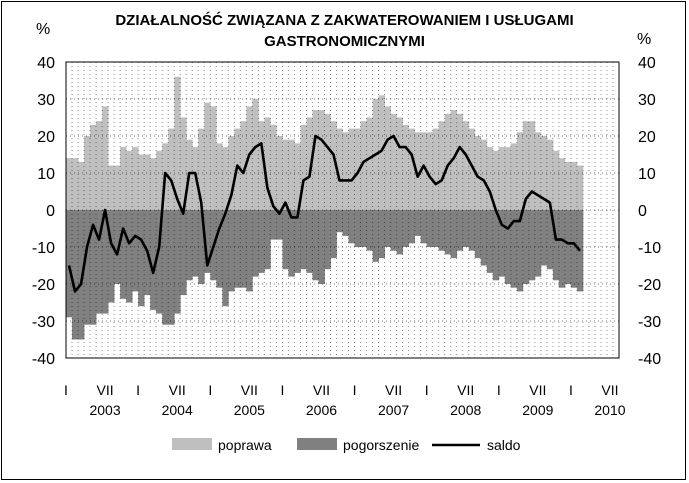  Describe the element at coordinates (504, 445) in the screenshot. I see `legend-label-saldo: saldo` at that location.